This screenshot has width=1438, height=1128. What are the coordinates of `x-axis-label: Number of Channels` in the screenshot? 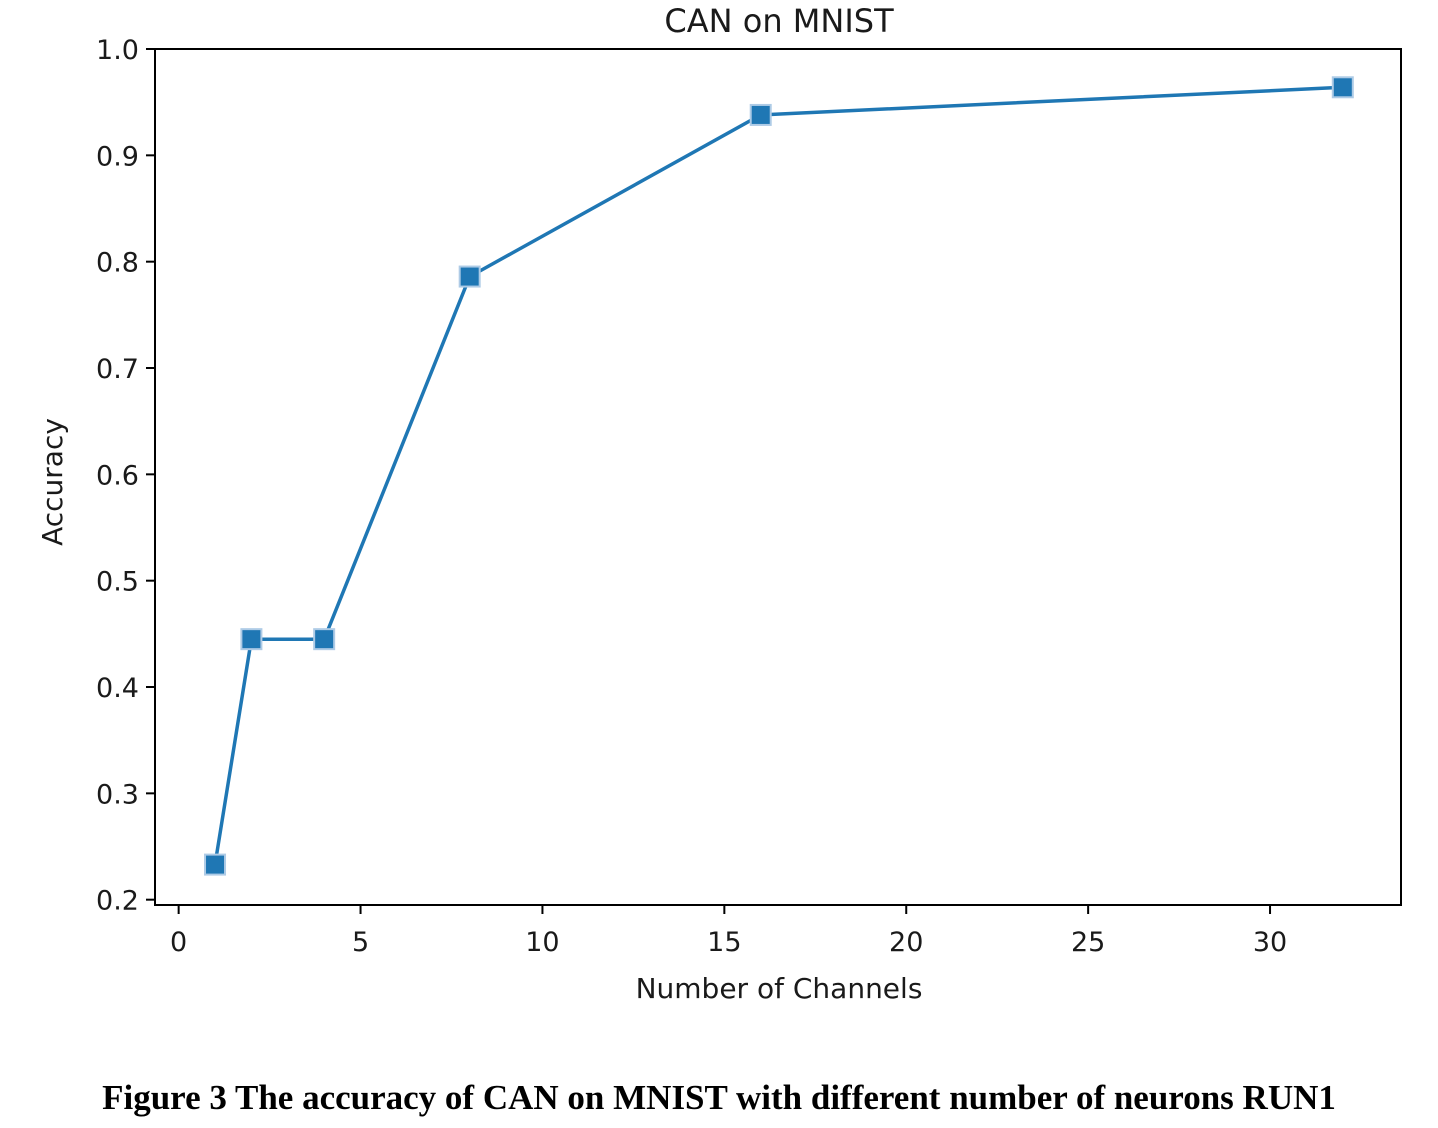 It's located at (779, 988).